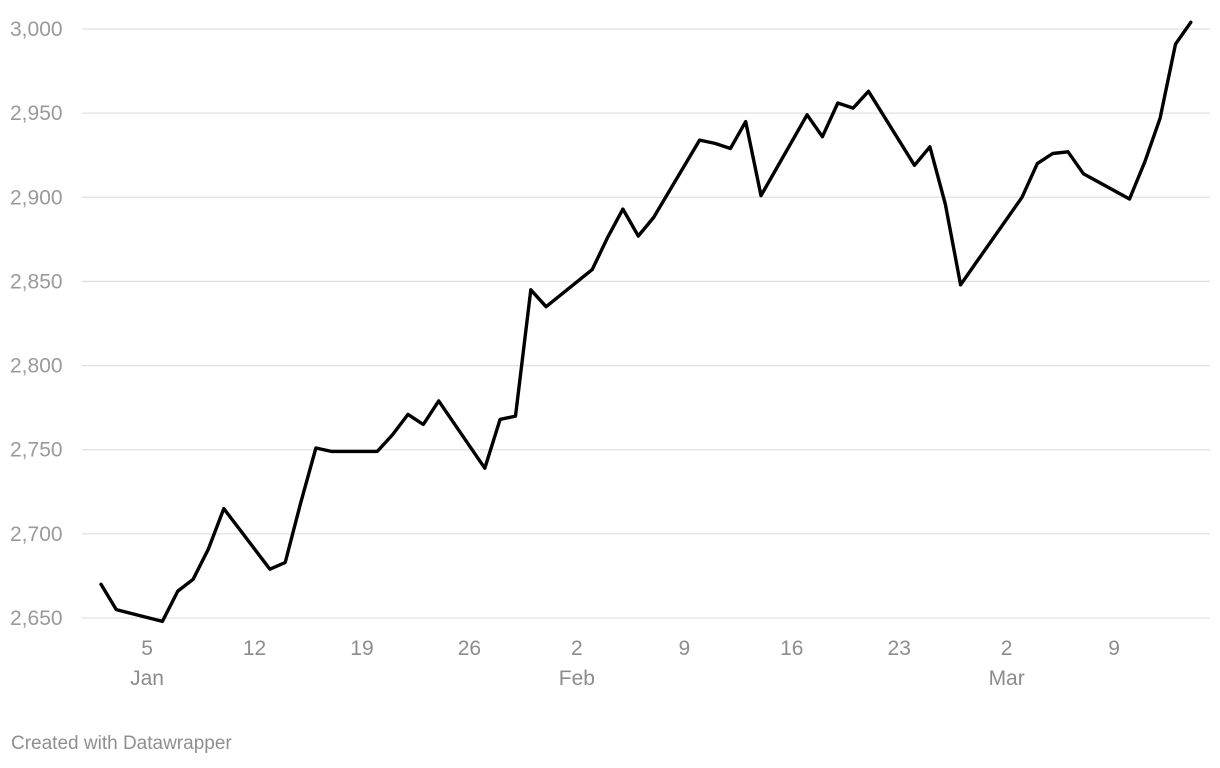  I want to click on y-tick-label: 2,800, so click(36, 366).